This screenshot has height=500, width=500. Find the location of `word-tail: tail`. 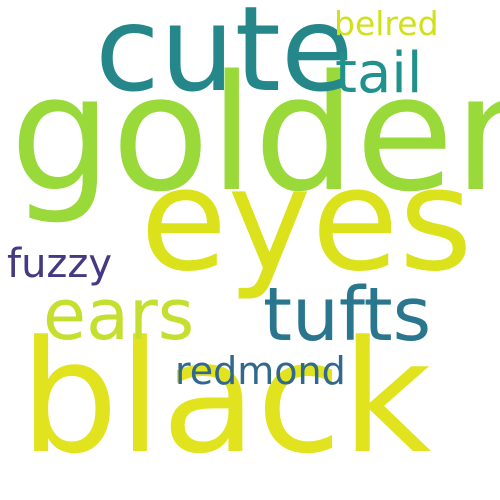

word-tail: tail is located at coordinates (379, 73).